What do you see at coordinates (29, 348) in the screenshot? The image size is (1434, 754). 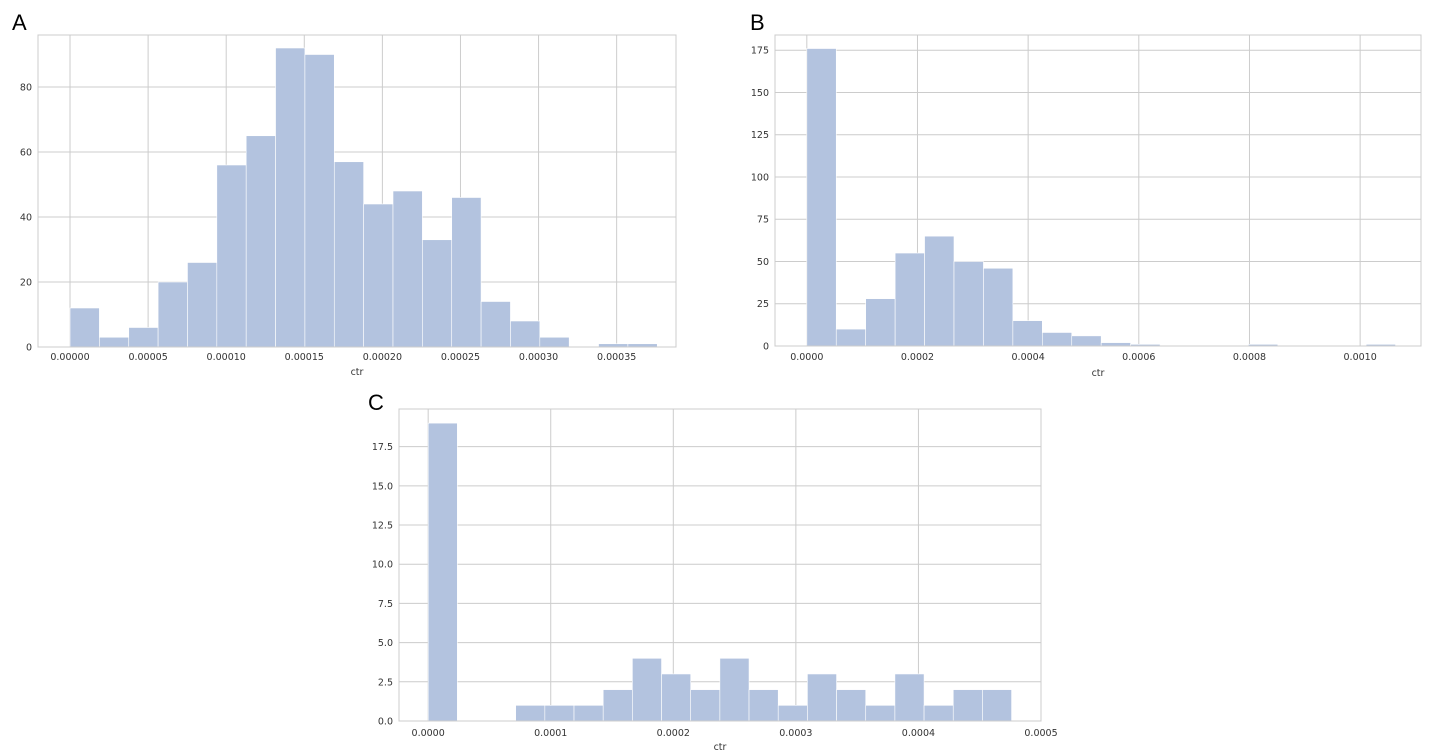 I see `panel-a-ytick-label: 0` at bounding box center [29, 348].